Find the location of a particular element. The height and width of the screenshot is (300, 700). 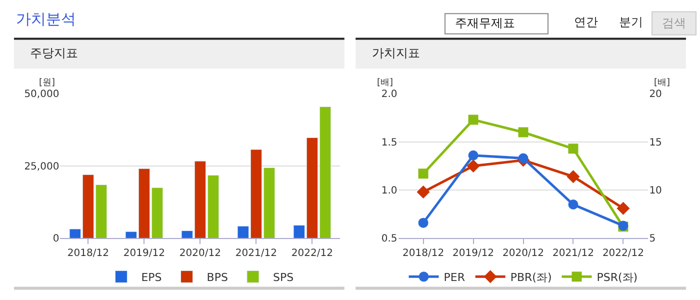

chart-title: 가치지표 is located at coordinates (396, 53).